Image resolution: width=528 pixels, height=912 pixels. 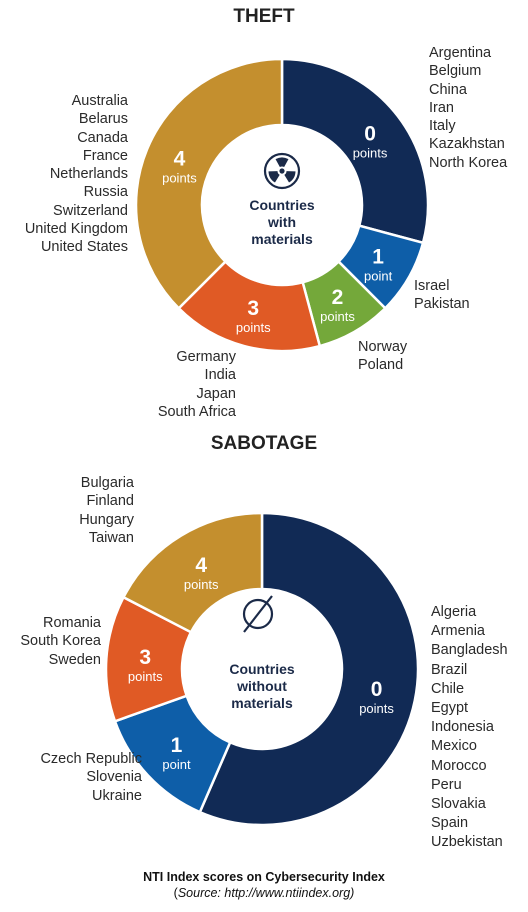 What do you see at coordinates (76, 229) in the screenshot?
I see `country-name: United Kingdom` at bounding box center [76, 229].